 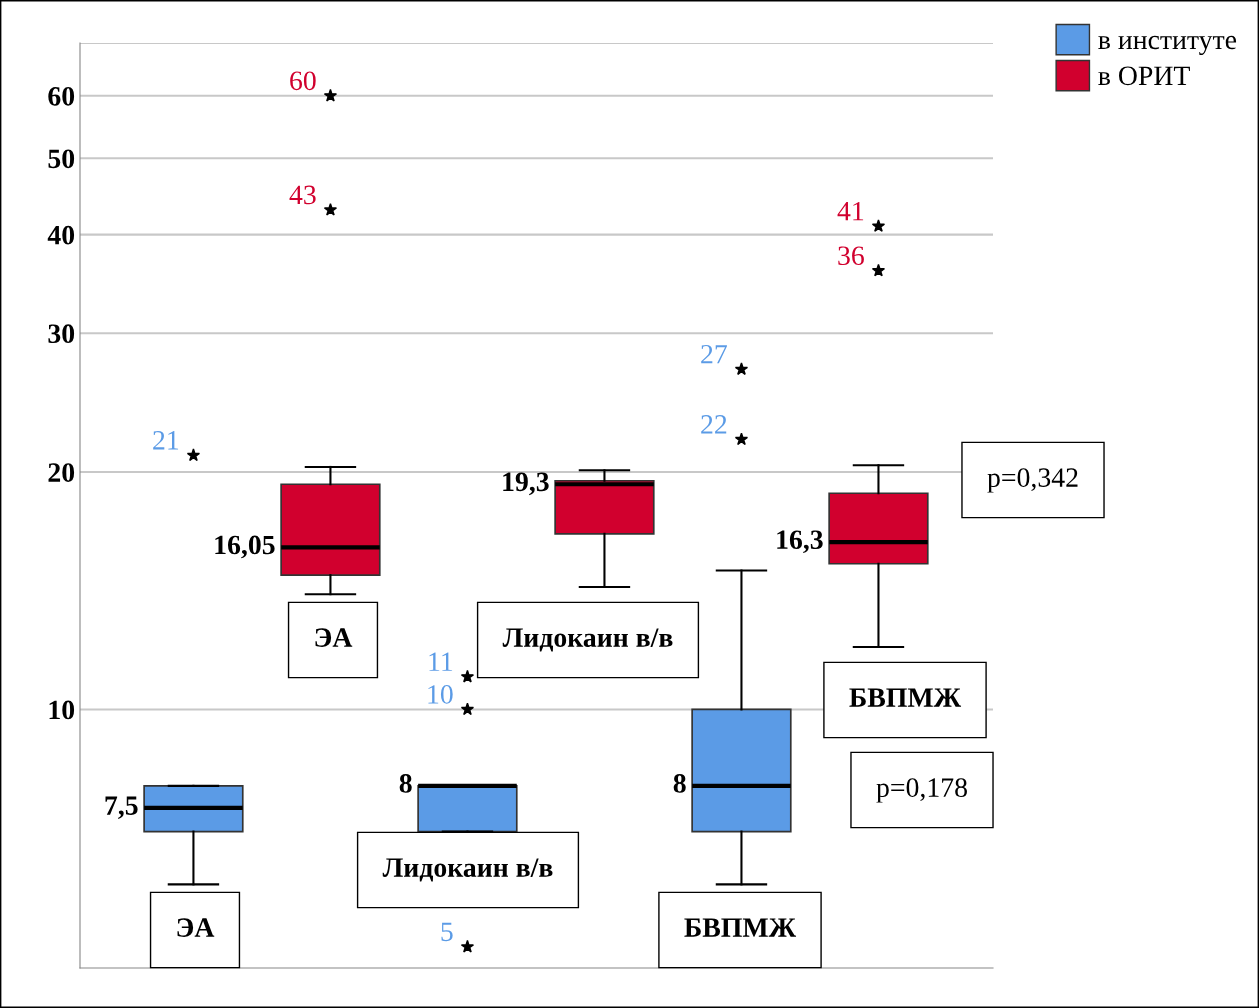 What do you see at coordinates (714, 354) in the screenshot?
I see `annotation: 27` at bounding box center [714, 354].